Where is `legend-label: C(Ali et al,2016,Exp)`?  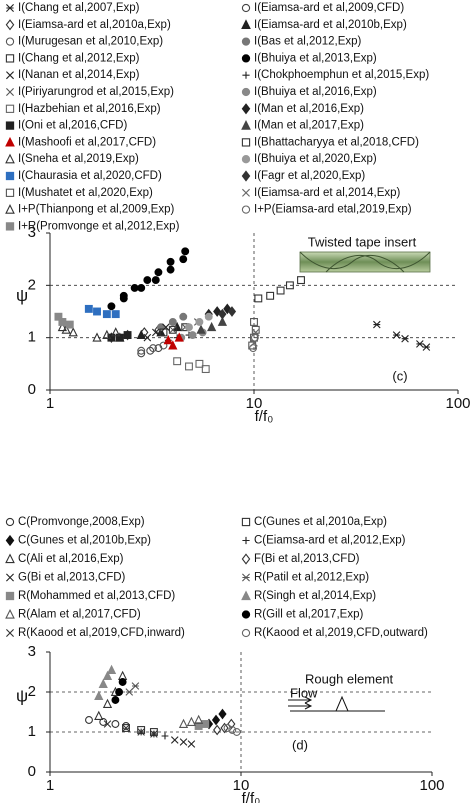
legend-label: C(Ali et al,2016,Exp) is located at coordinates (71, 559).